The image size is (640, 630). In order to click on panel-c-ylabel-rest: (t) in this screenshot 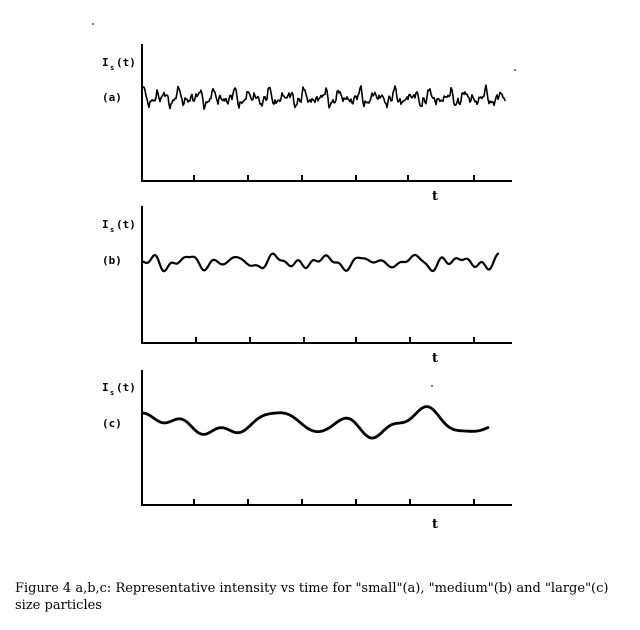, I will do `click(126, 387)`.